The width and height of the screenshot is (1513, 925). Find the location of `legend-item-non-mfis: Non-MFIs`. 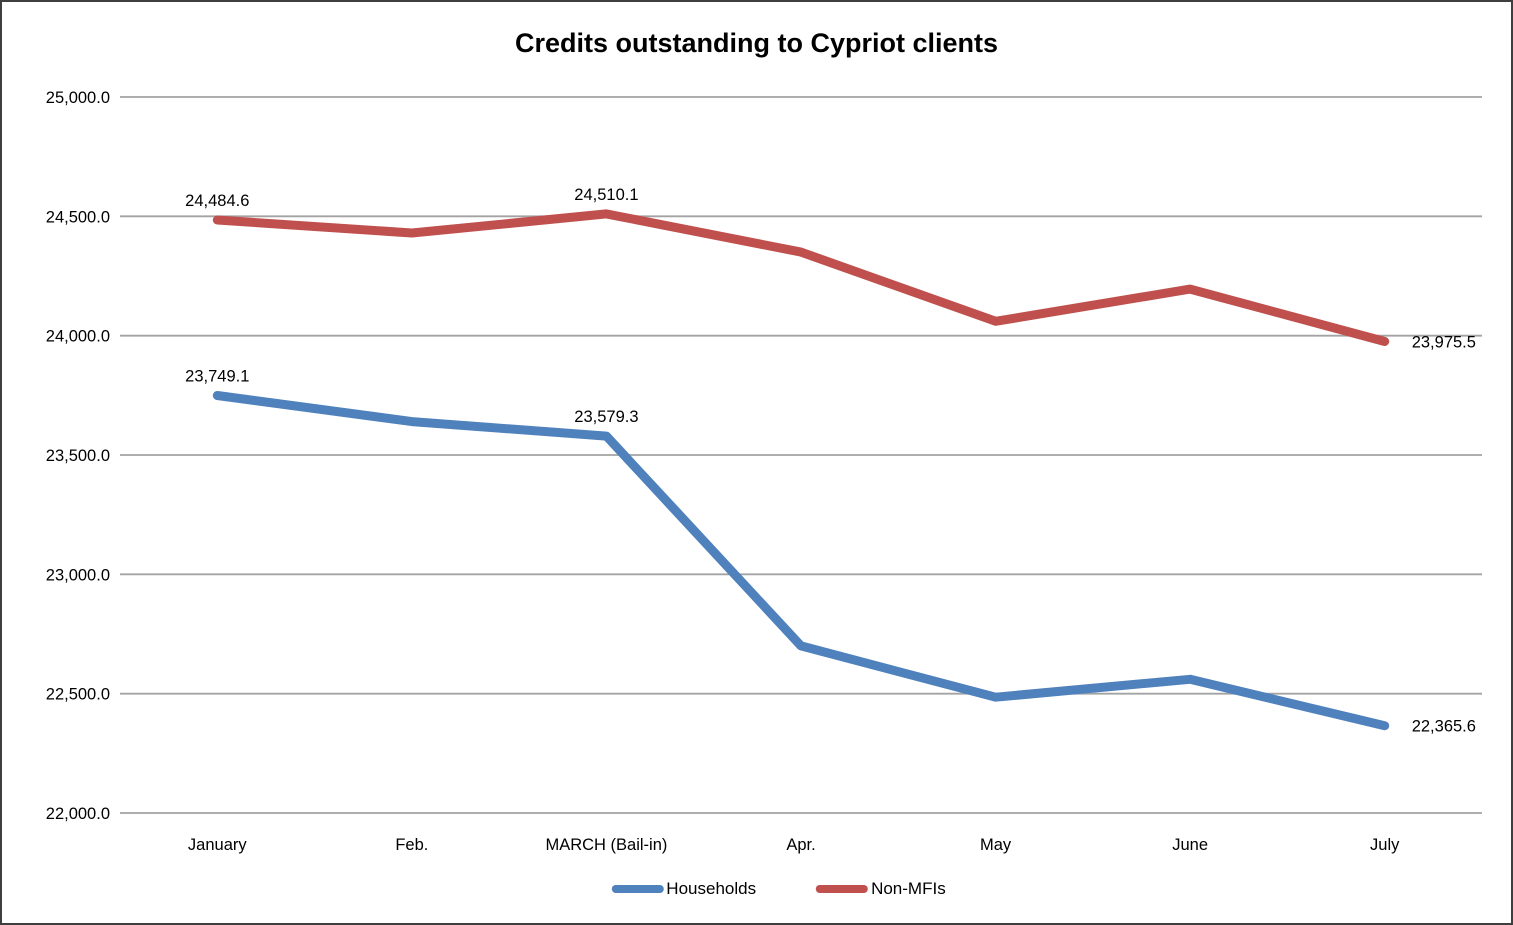

legend-item-non-mfis: Non-MFIs is located at coordinates (881, 889).